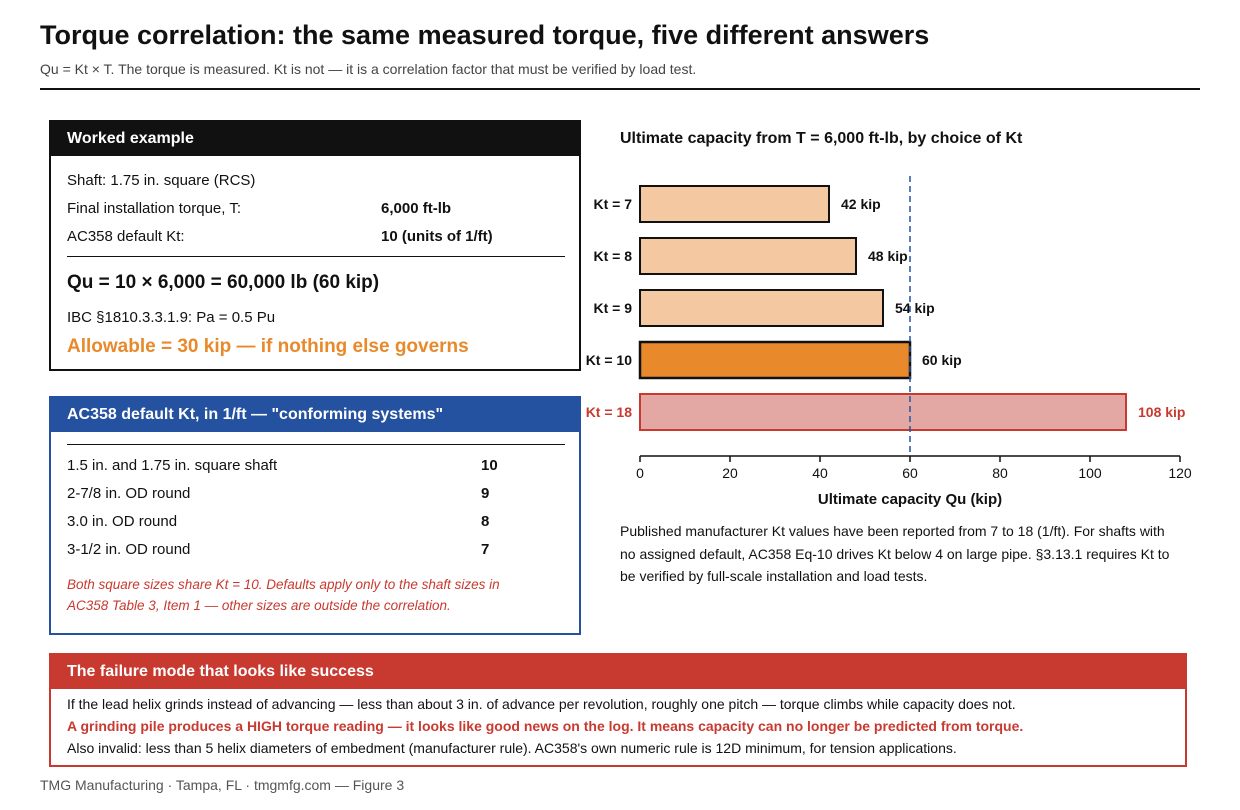 Image resolution: width=1240 pixels, height=810 pixels. I want to click on x-tick-label: 40, so click(820, 473).